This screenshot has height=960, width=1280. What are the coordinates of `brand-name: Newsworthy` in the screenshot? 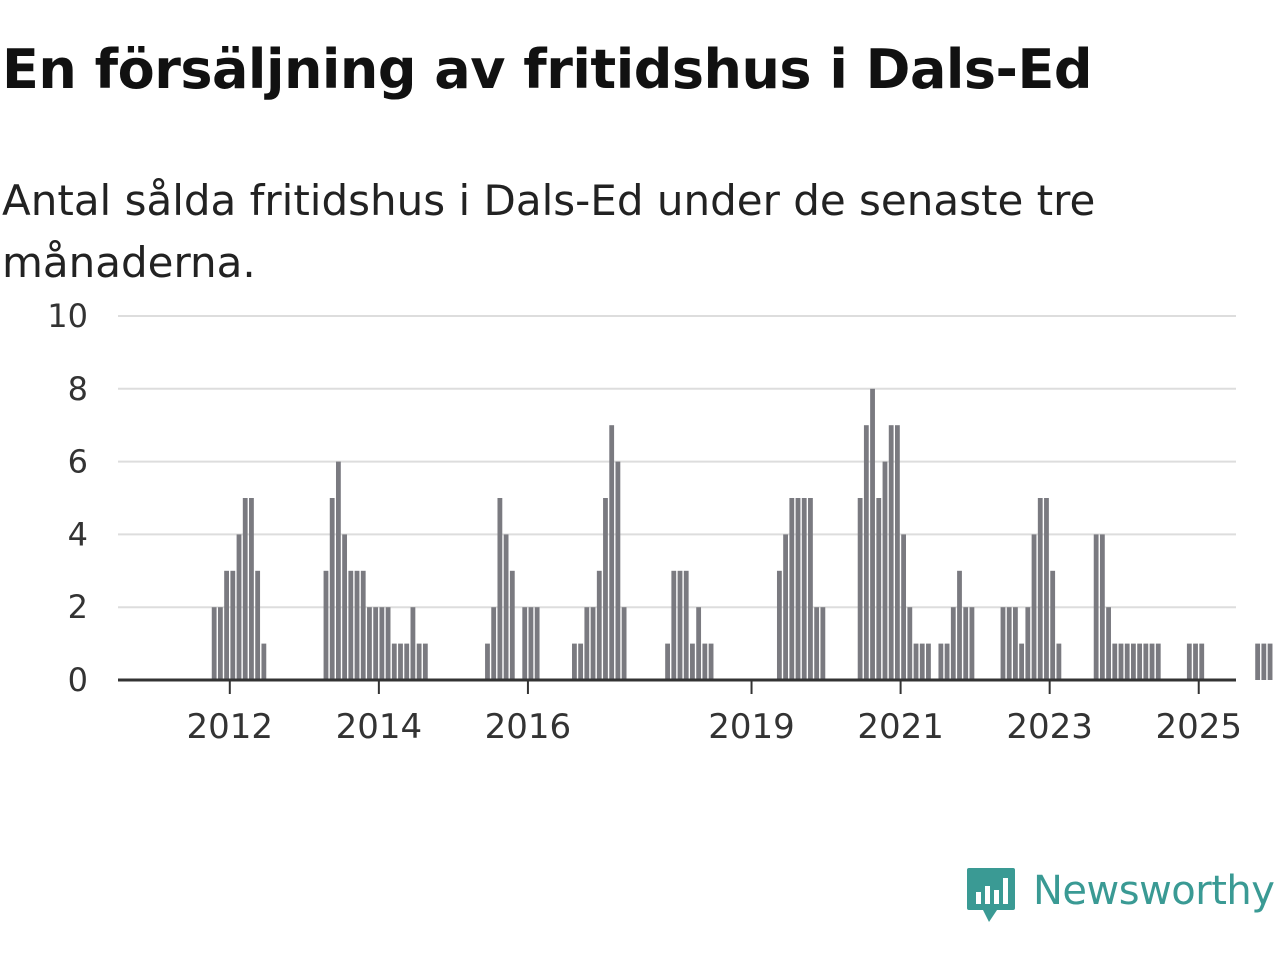 It's located at (1154, 891).